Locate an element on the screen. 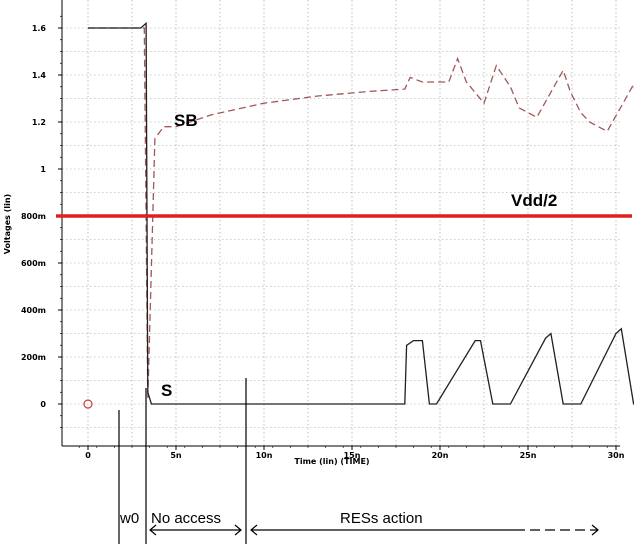  y-tick-label: 200m is located at coordinates (33, 357).